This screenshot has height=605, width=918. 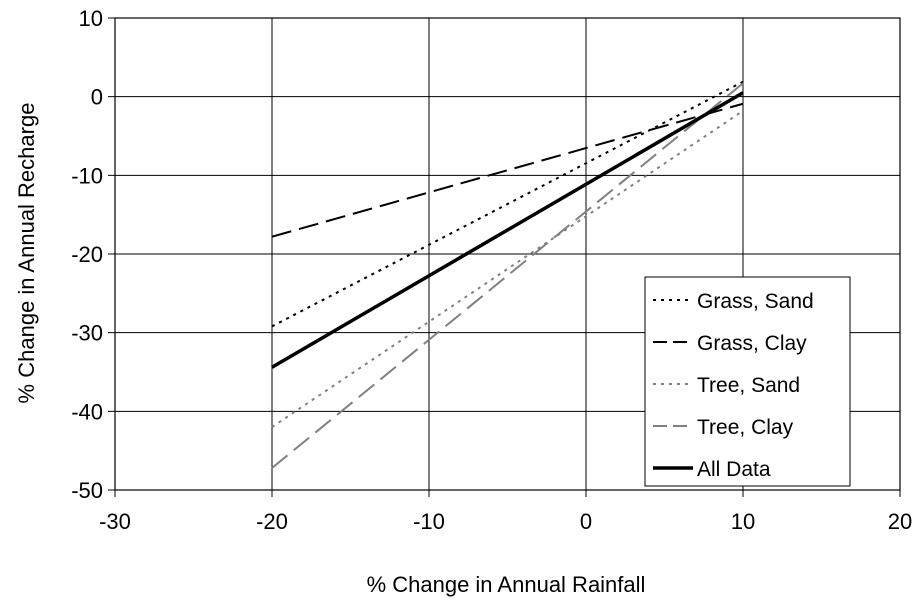 I want to click on x-tick-label: -30, so click(x=115, y=521).